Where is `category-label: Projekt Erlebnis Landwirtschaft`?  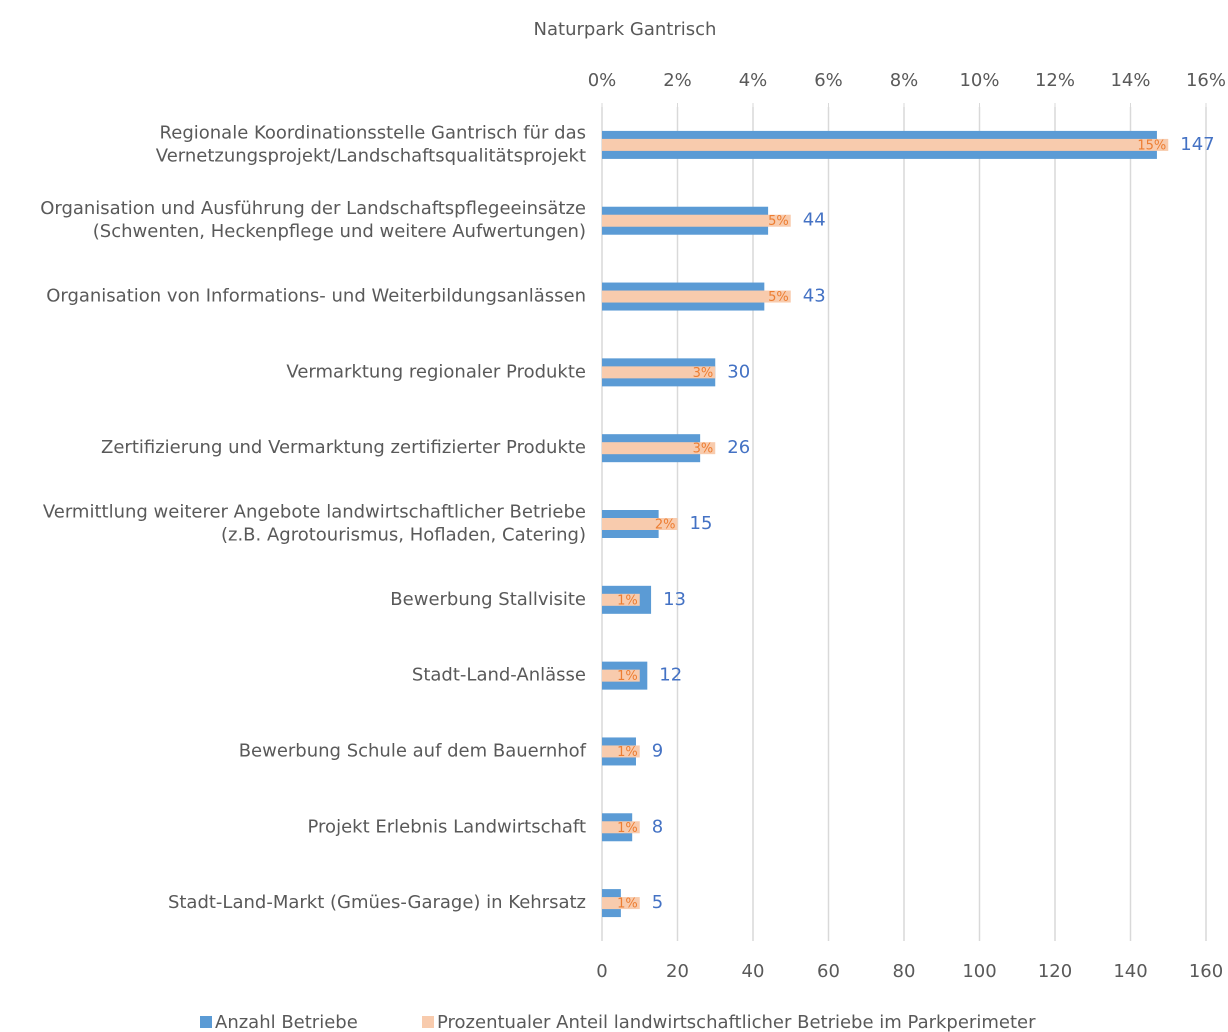
category-label: Projekt Erlebnis Landwirtschaft is located at coordinates (447, 826).